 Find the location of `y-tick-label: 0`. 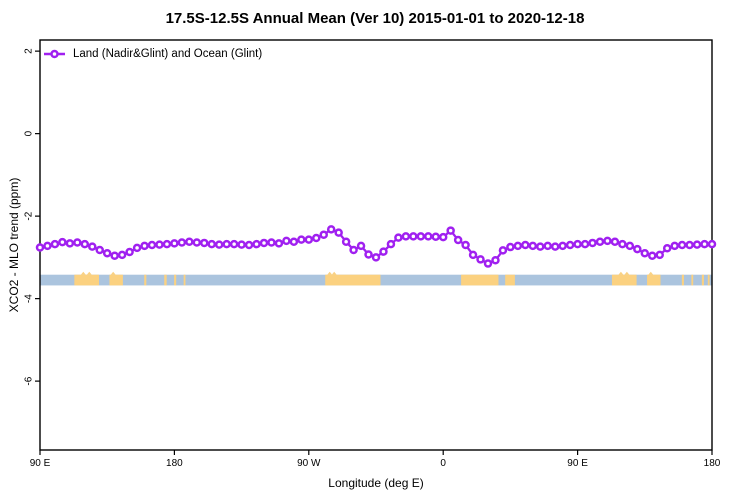

y-tick-label: 0 is located at coordinates (29, 133).